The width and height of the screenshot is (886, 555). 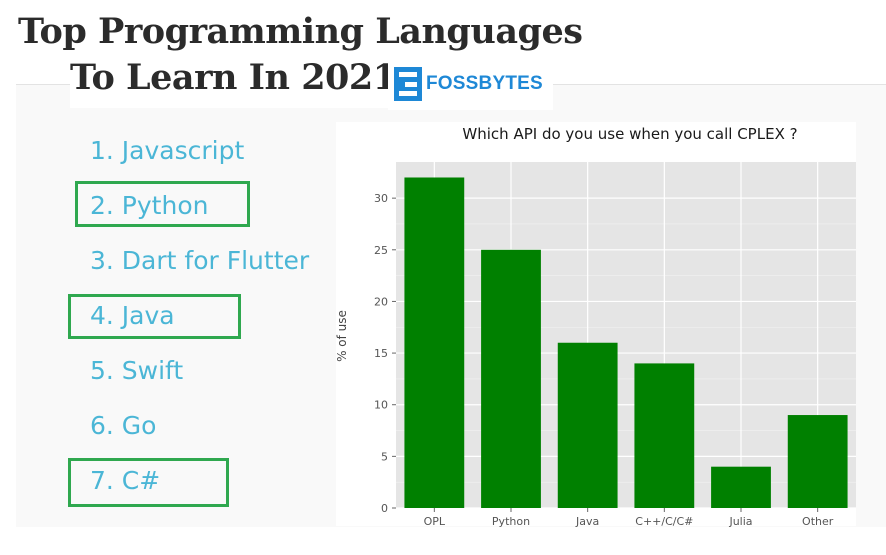 I want to click on y-tick-label: 30, so click(x=381, y=198).